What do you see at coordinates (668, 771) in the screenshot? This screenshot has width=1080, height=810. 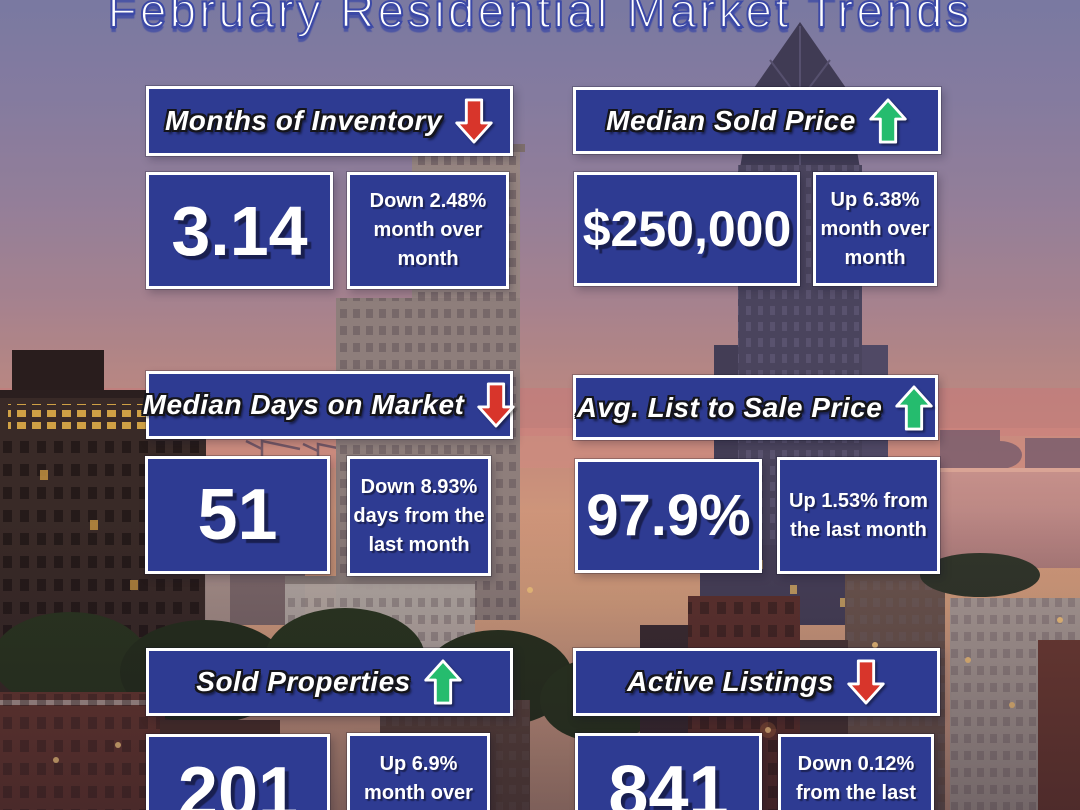 I see `stat-value-active-listings: 841` at bounding box center [668, 771].